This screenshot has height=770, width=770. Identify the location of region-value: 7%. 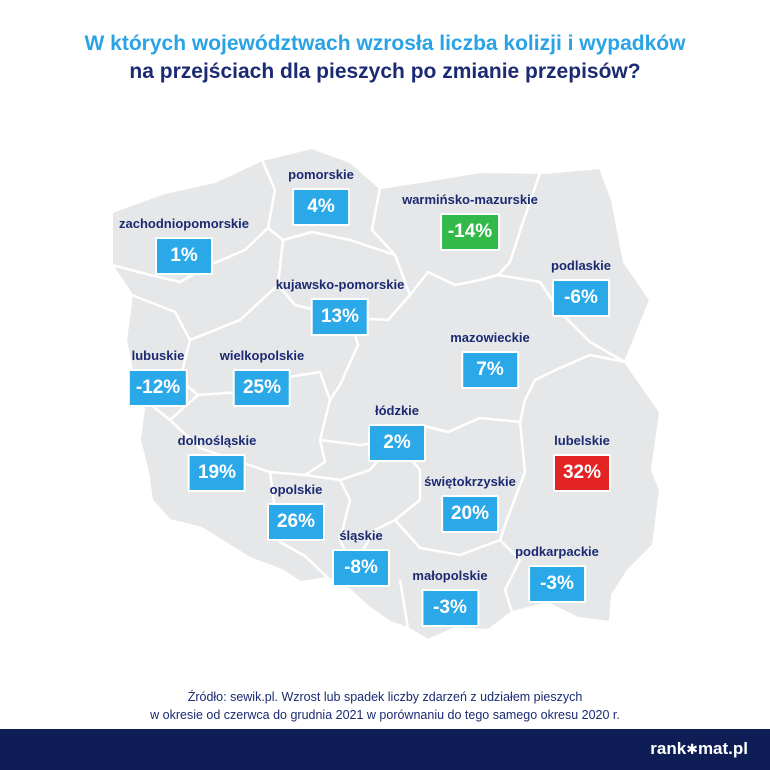
(490, 370).